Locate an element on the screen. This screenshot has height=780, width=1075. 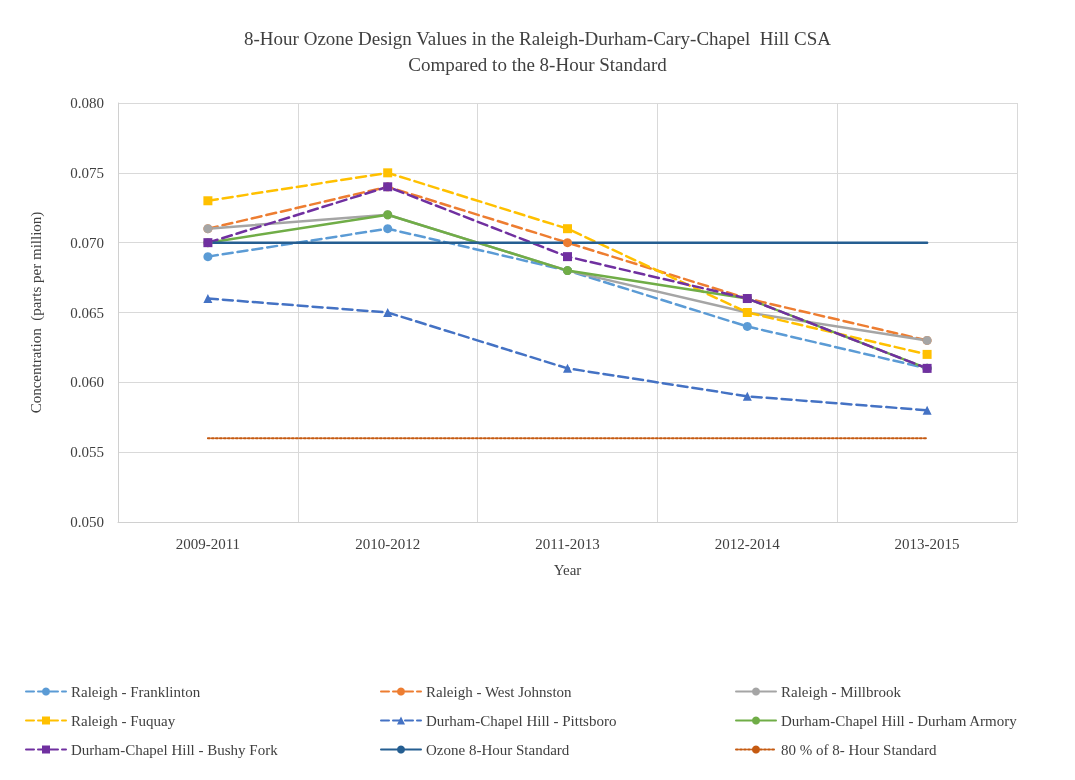
x-axis-title: Year is located at coordinates (567, 569).